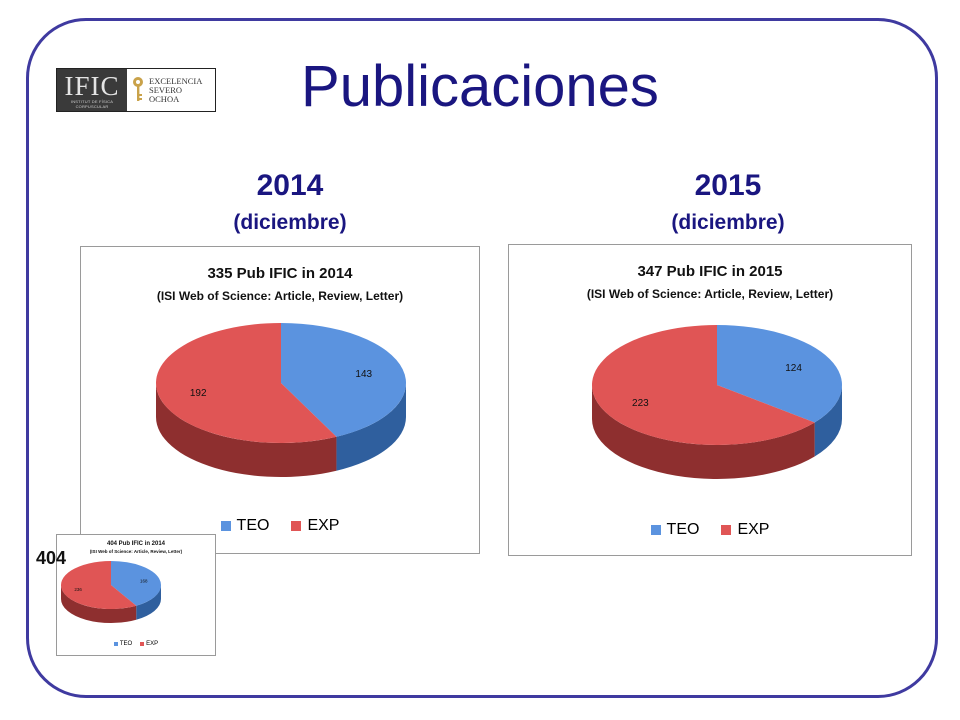  I want to click on ific-logo-subtext: INSTITUT DE FÍSICA CORPUSCULAR, so click(92, 104).